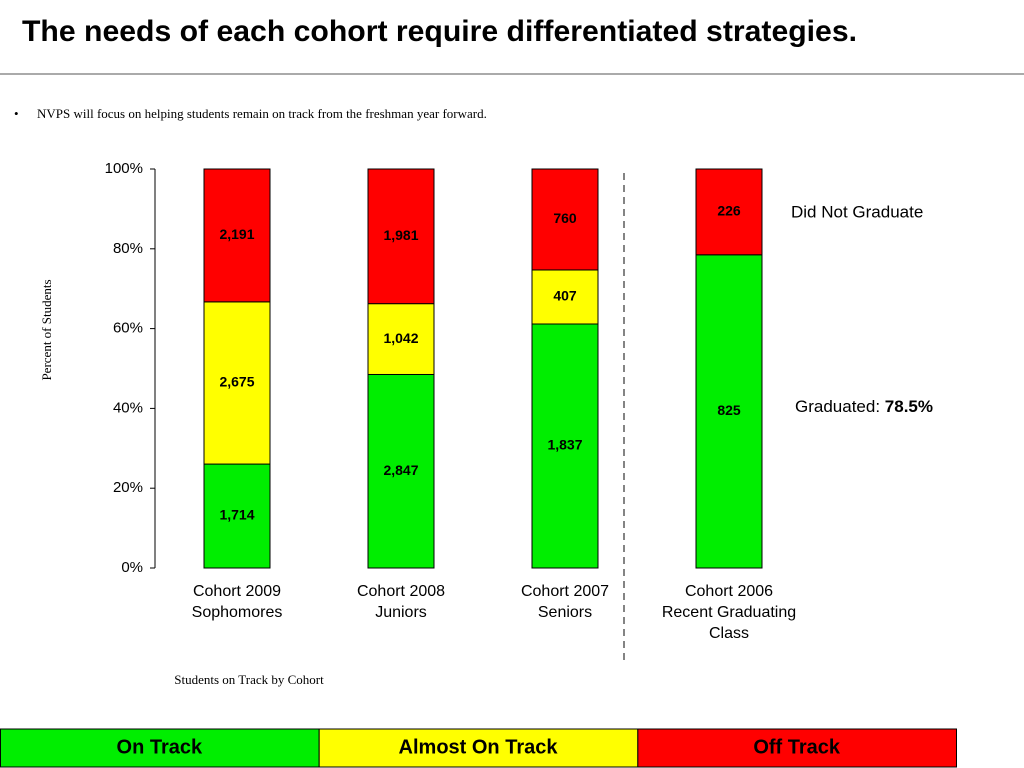 This screenshot has height=768, width=1024. I want to click on legend-label: Off Track, so click(797, 747).